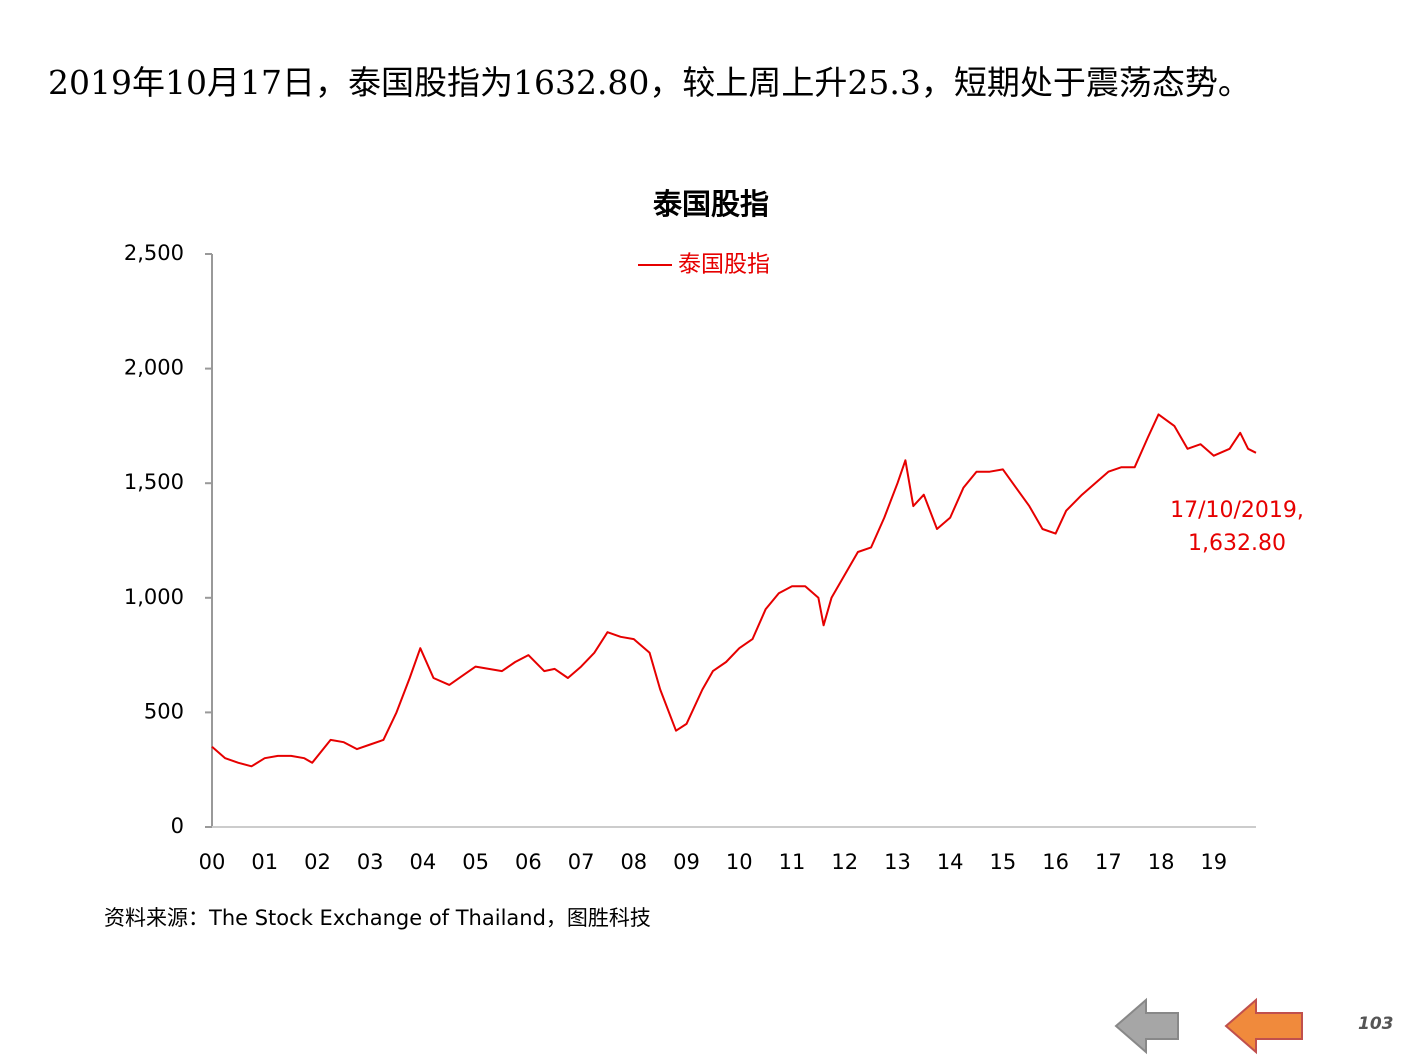 The height and width of the screenshot is (1058, 1411). Describe the element at coordinates (317, 862) in the screenshot. I see `x-tick-label: 02` at that location.